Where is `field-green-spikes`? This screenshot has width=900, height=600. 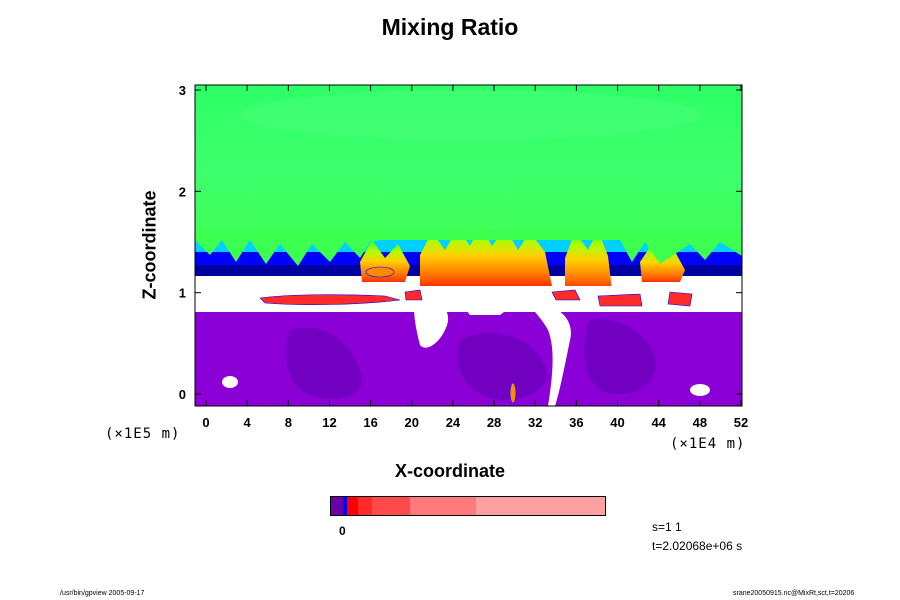
field-green-spikes is located at coordinates (468, 248).